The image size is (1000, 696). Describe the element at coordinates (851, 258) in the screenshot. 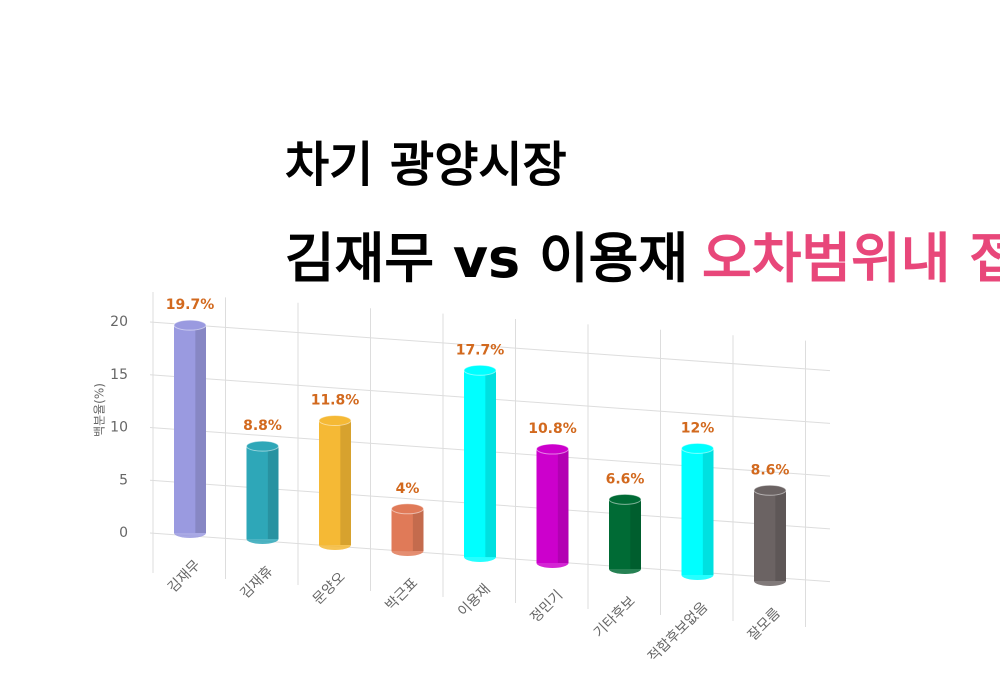

I see `subtitle-highlight: 오차범위내 접전 양상` at that location.